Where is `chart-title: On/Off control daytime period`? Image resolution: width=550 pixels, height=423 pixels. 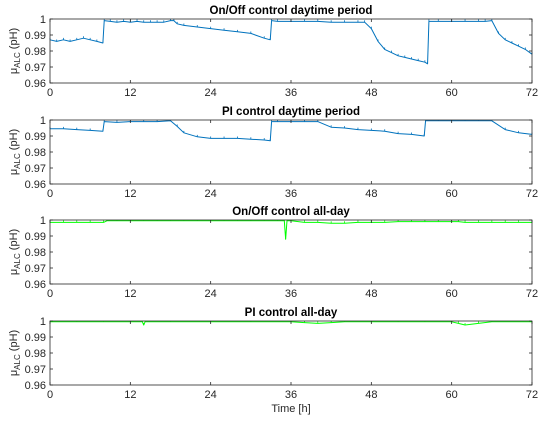
chart-title: On/Off control daytime period is located at coordinates (291, 11).